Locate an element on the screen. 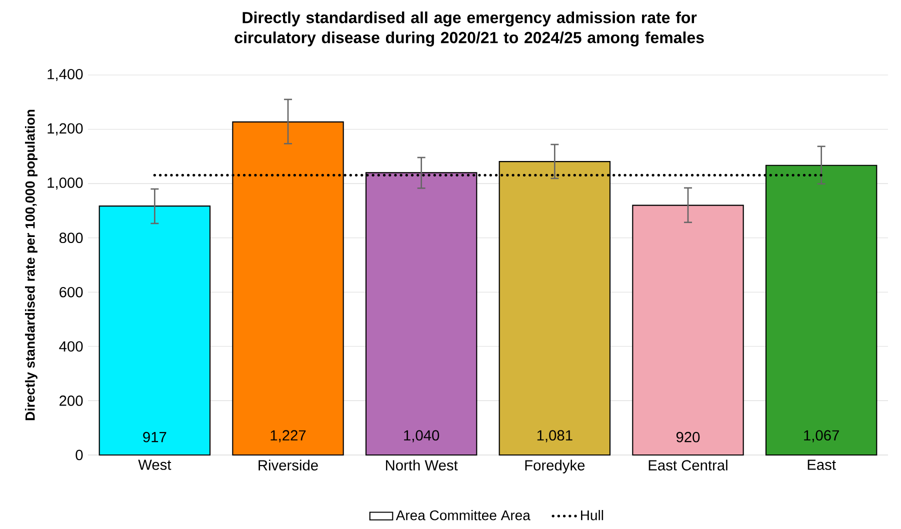  data-label: 920 is located at coordinates (688, 437).